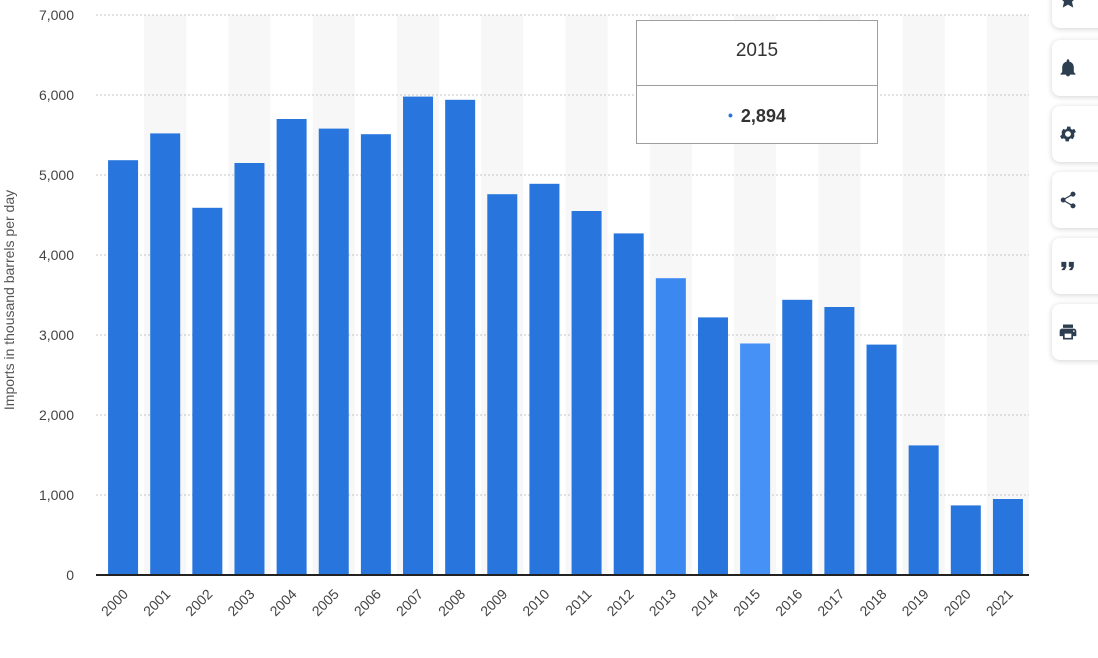 The width and height of the screenshot is (1098, 658). I want to click on y-tick-label: 4,000, so click(56, 255).